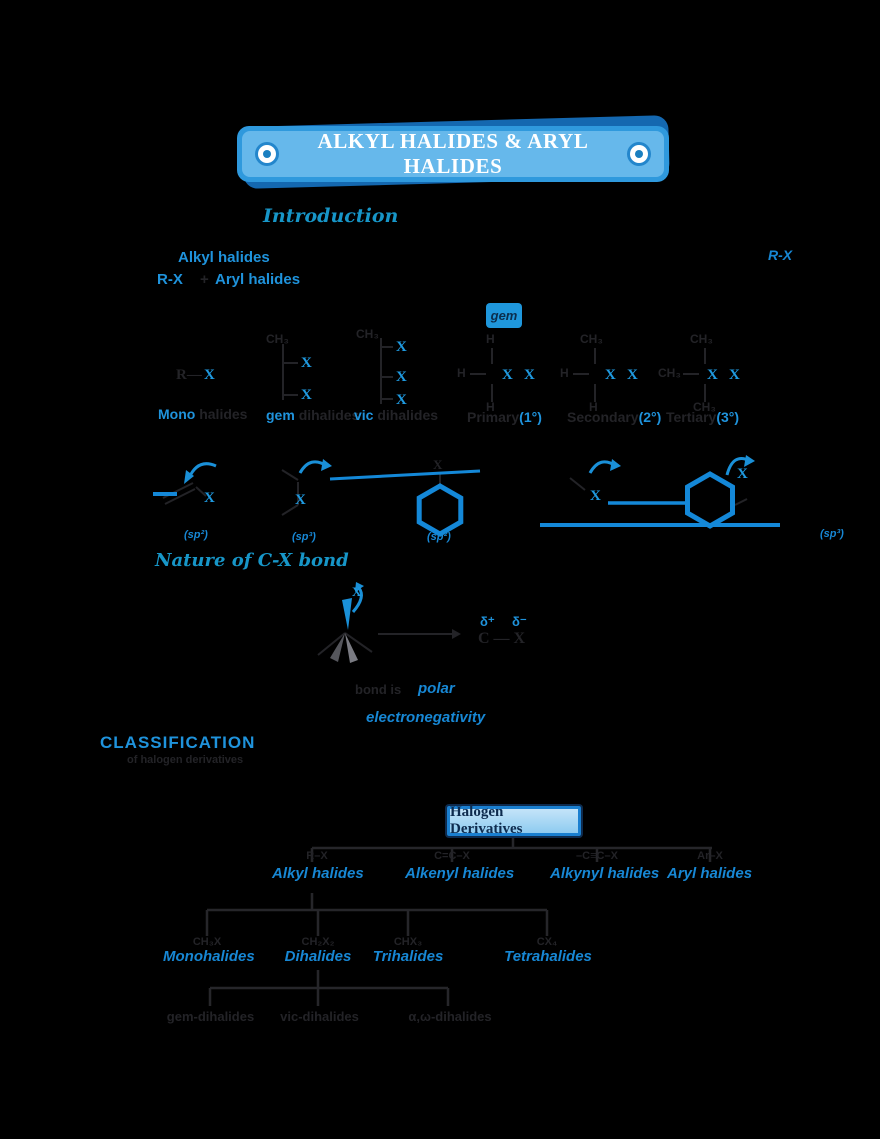 This screenshot has height=1139, width=880. I want to click on flow-l1-formula: C=C–X, so click(452, 856).